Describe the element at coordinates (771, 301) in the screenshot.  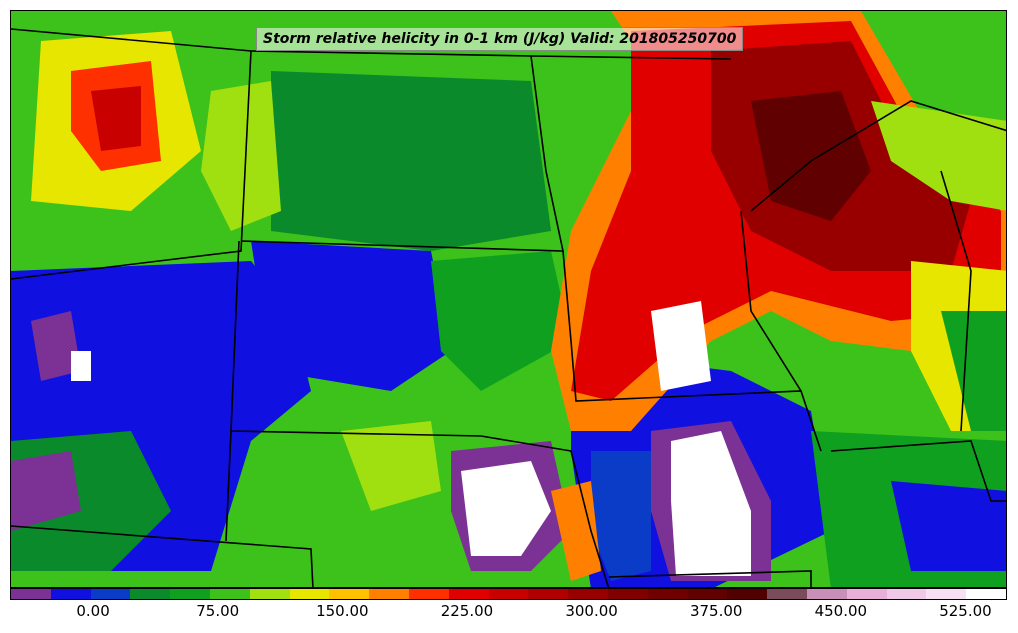
I see `border-mn-wi` at that location.